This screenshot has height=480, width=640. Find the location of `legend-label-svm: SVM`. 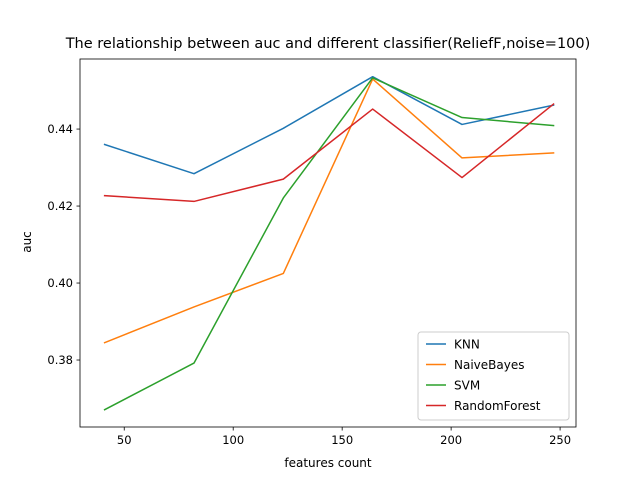

legend-label-svm: SVM is located at coordinates (467, 386).